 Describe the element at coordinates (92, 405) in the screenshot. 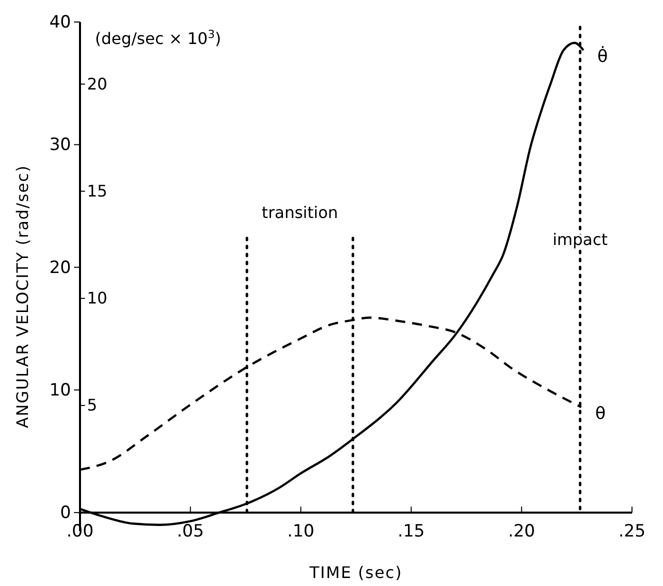

I see `y2-tick-label: 5` at that location.